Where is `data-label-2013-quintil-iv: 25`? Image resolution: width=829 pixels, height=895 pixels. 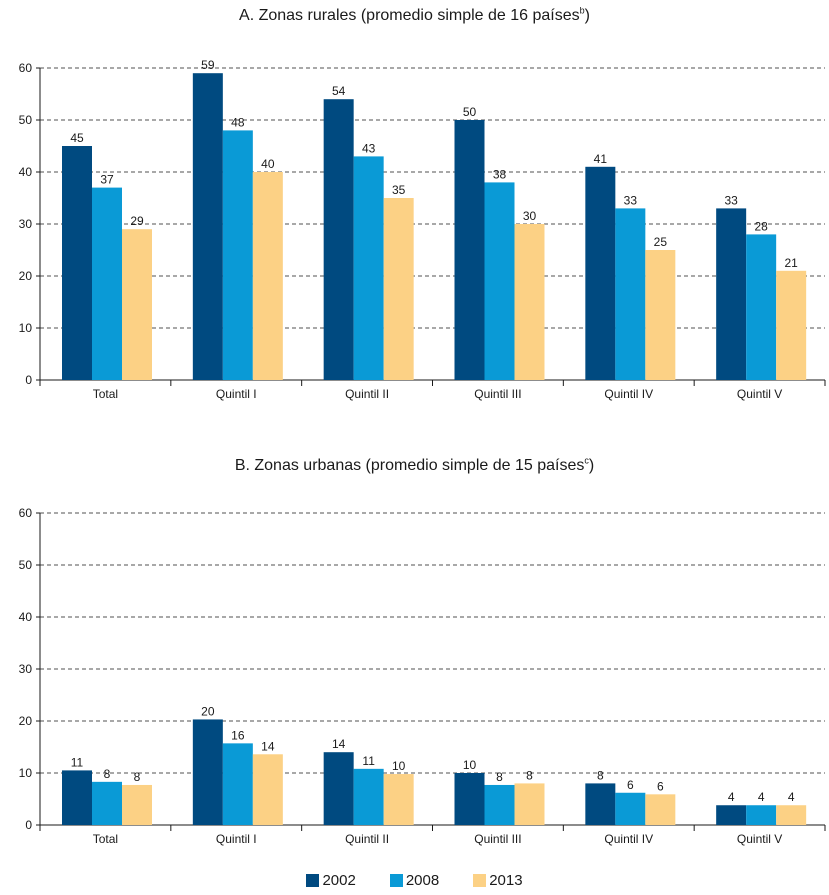
data-label-2013-quintil-iv: 25 is located at coordinates (661, 242).